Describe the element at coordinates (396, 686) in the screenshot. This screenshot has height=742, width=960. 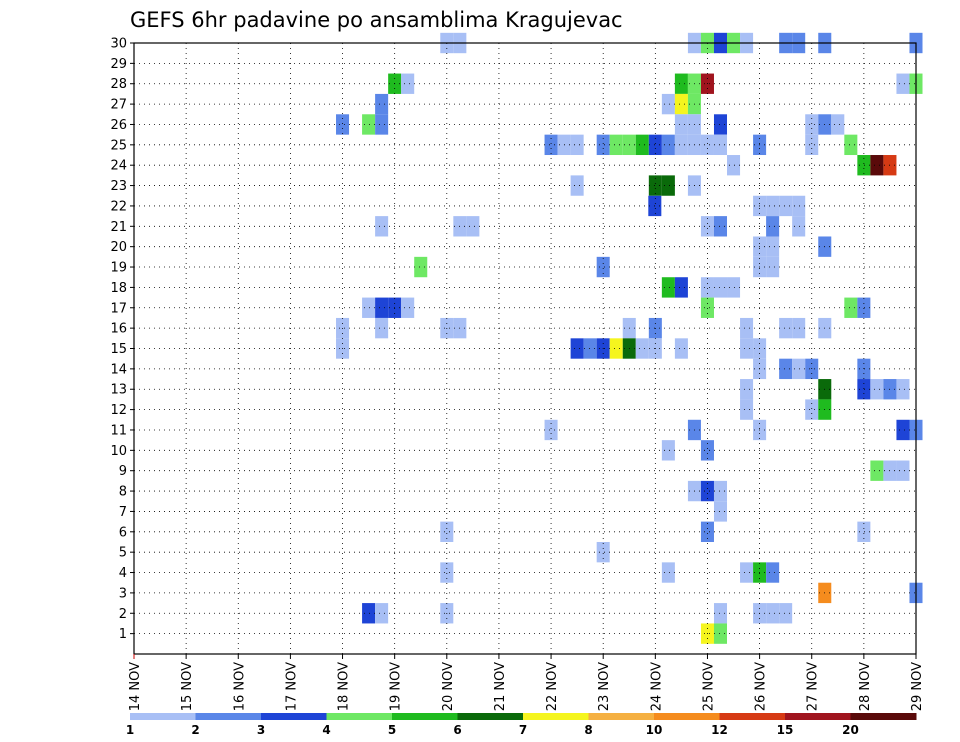
I see `x-tick-label: 19 NOV` at that location.